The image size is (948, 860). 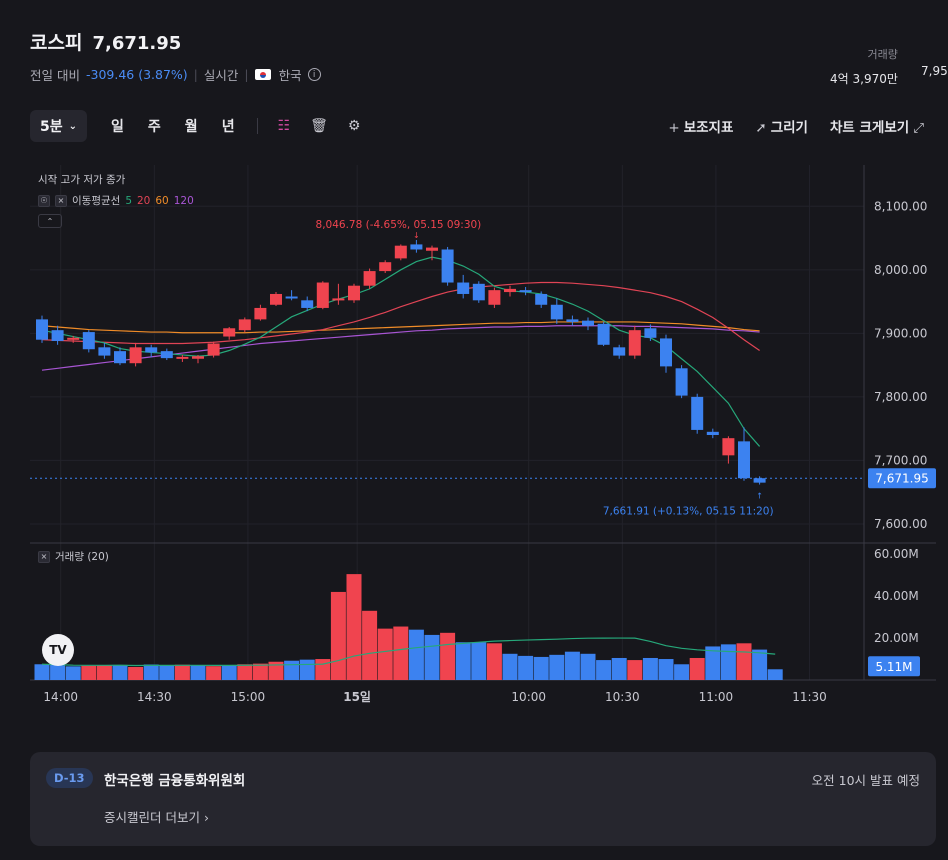 I want to click on time-tick-label: 15:00, so click(x=248, y=697).